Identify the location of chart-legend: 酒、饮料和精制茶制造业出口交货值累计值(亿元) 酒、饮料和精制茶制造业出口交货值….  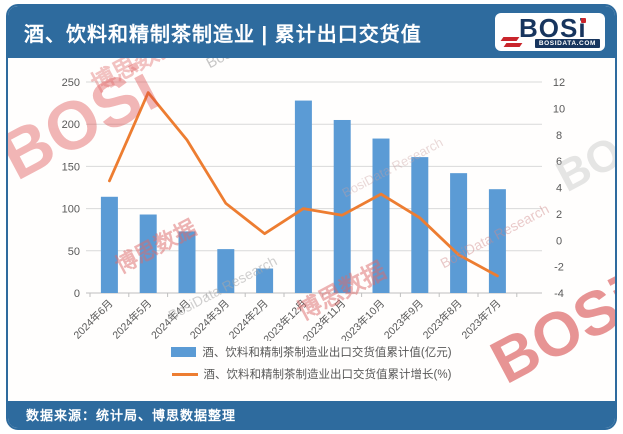
(311, 363).